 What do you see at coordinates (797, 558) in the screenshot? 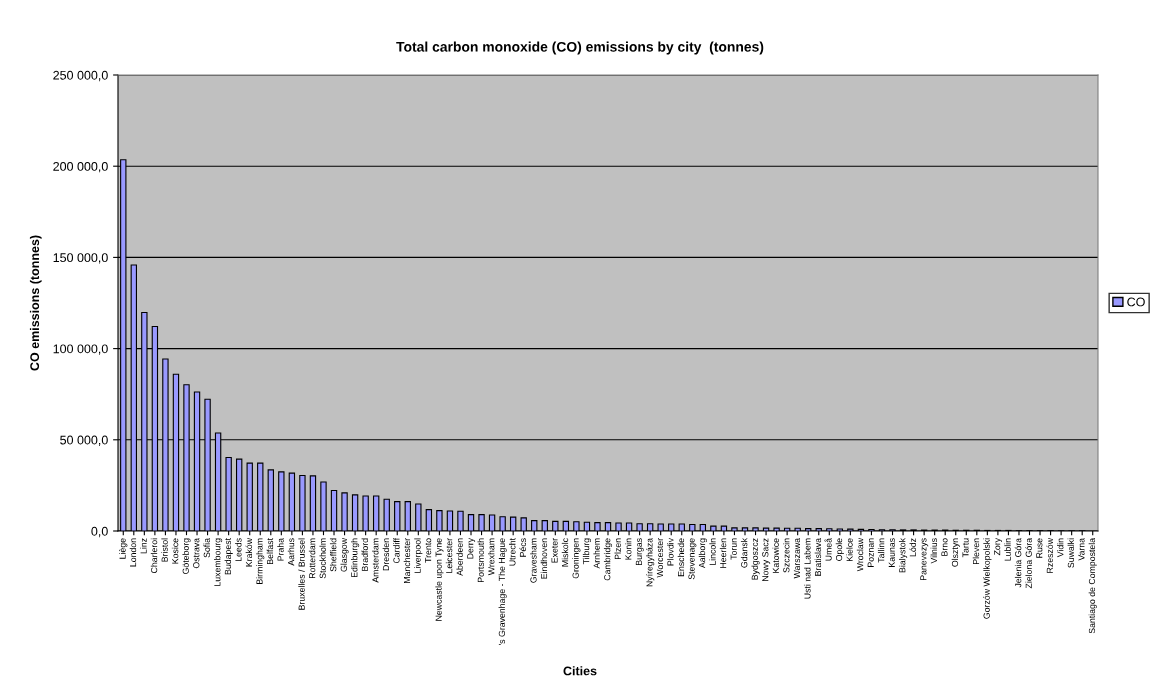
I see `x-tick-label: Warszawa` at bounding box center [797, 558].